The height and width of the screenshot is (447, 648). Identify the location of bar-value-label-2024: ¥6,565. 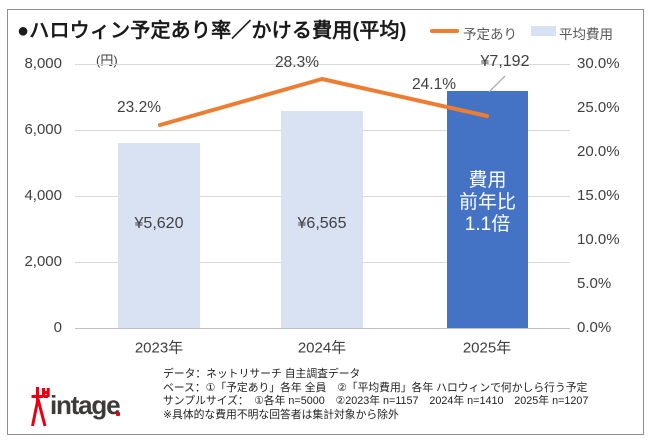
(322, 223).